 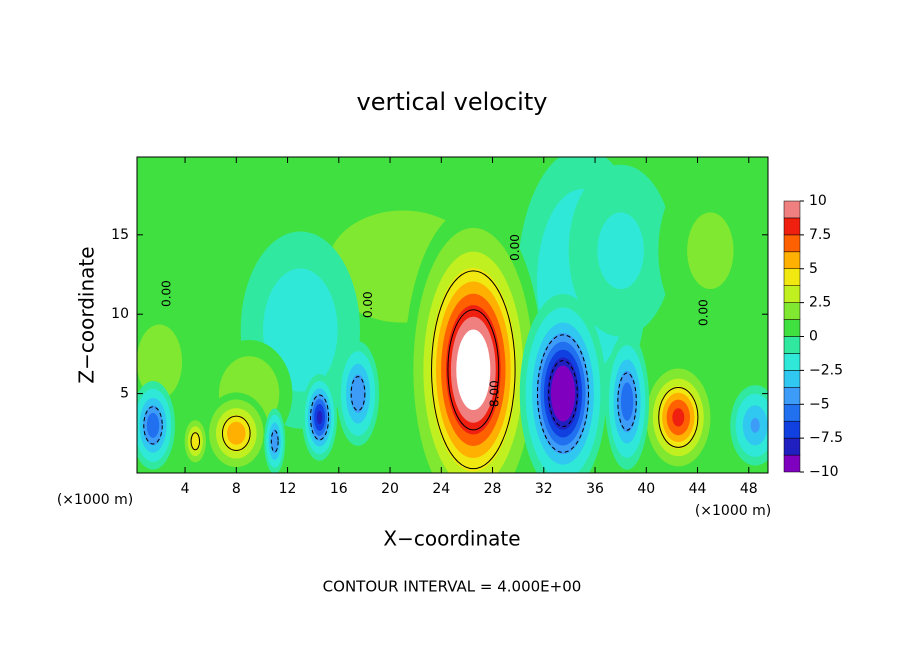 I want to click on x-tick-label: 40, so click(x=646, y=489).